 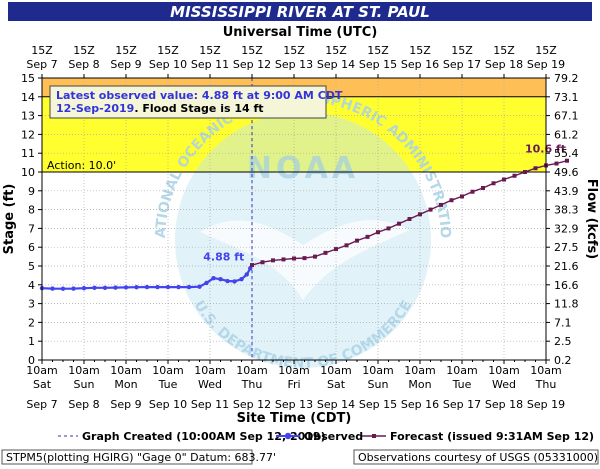 I want to click on top-tick-label-date: Sep 7, so click(x=41, y=64).